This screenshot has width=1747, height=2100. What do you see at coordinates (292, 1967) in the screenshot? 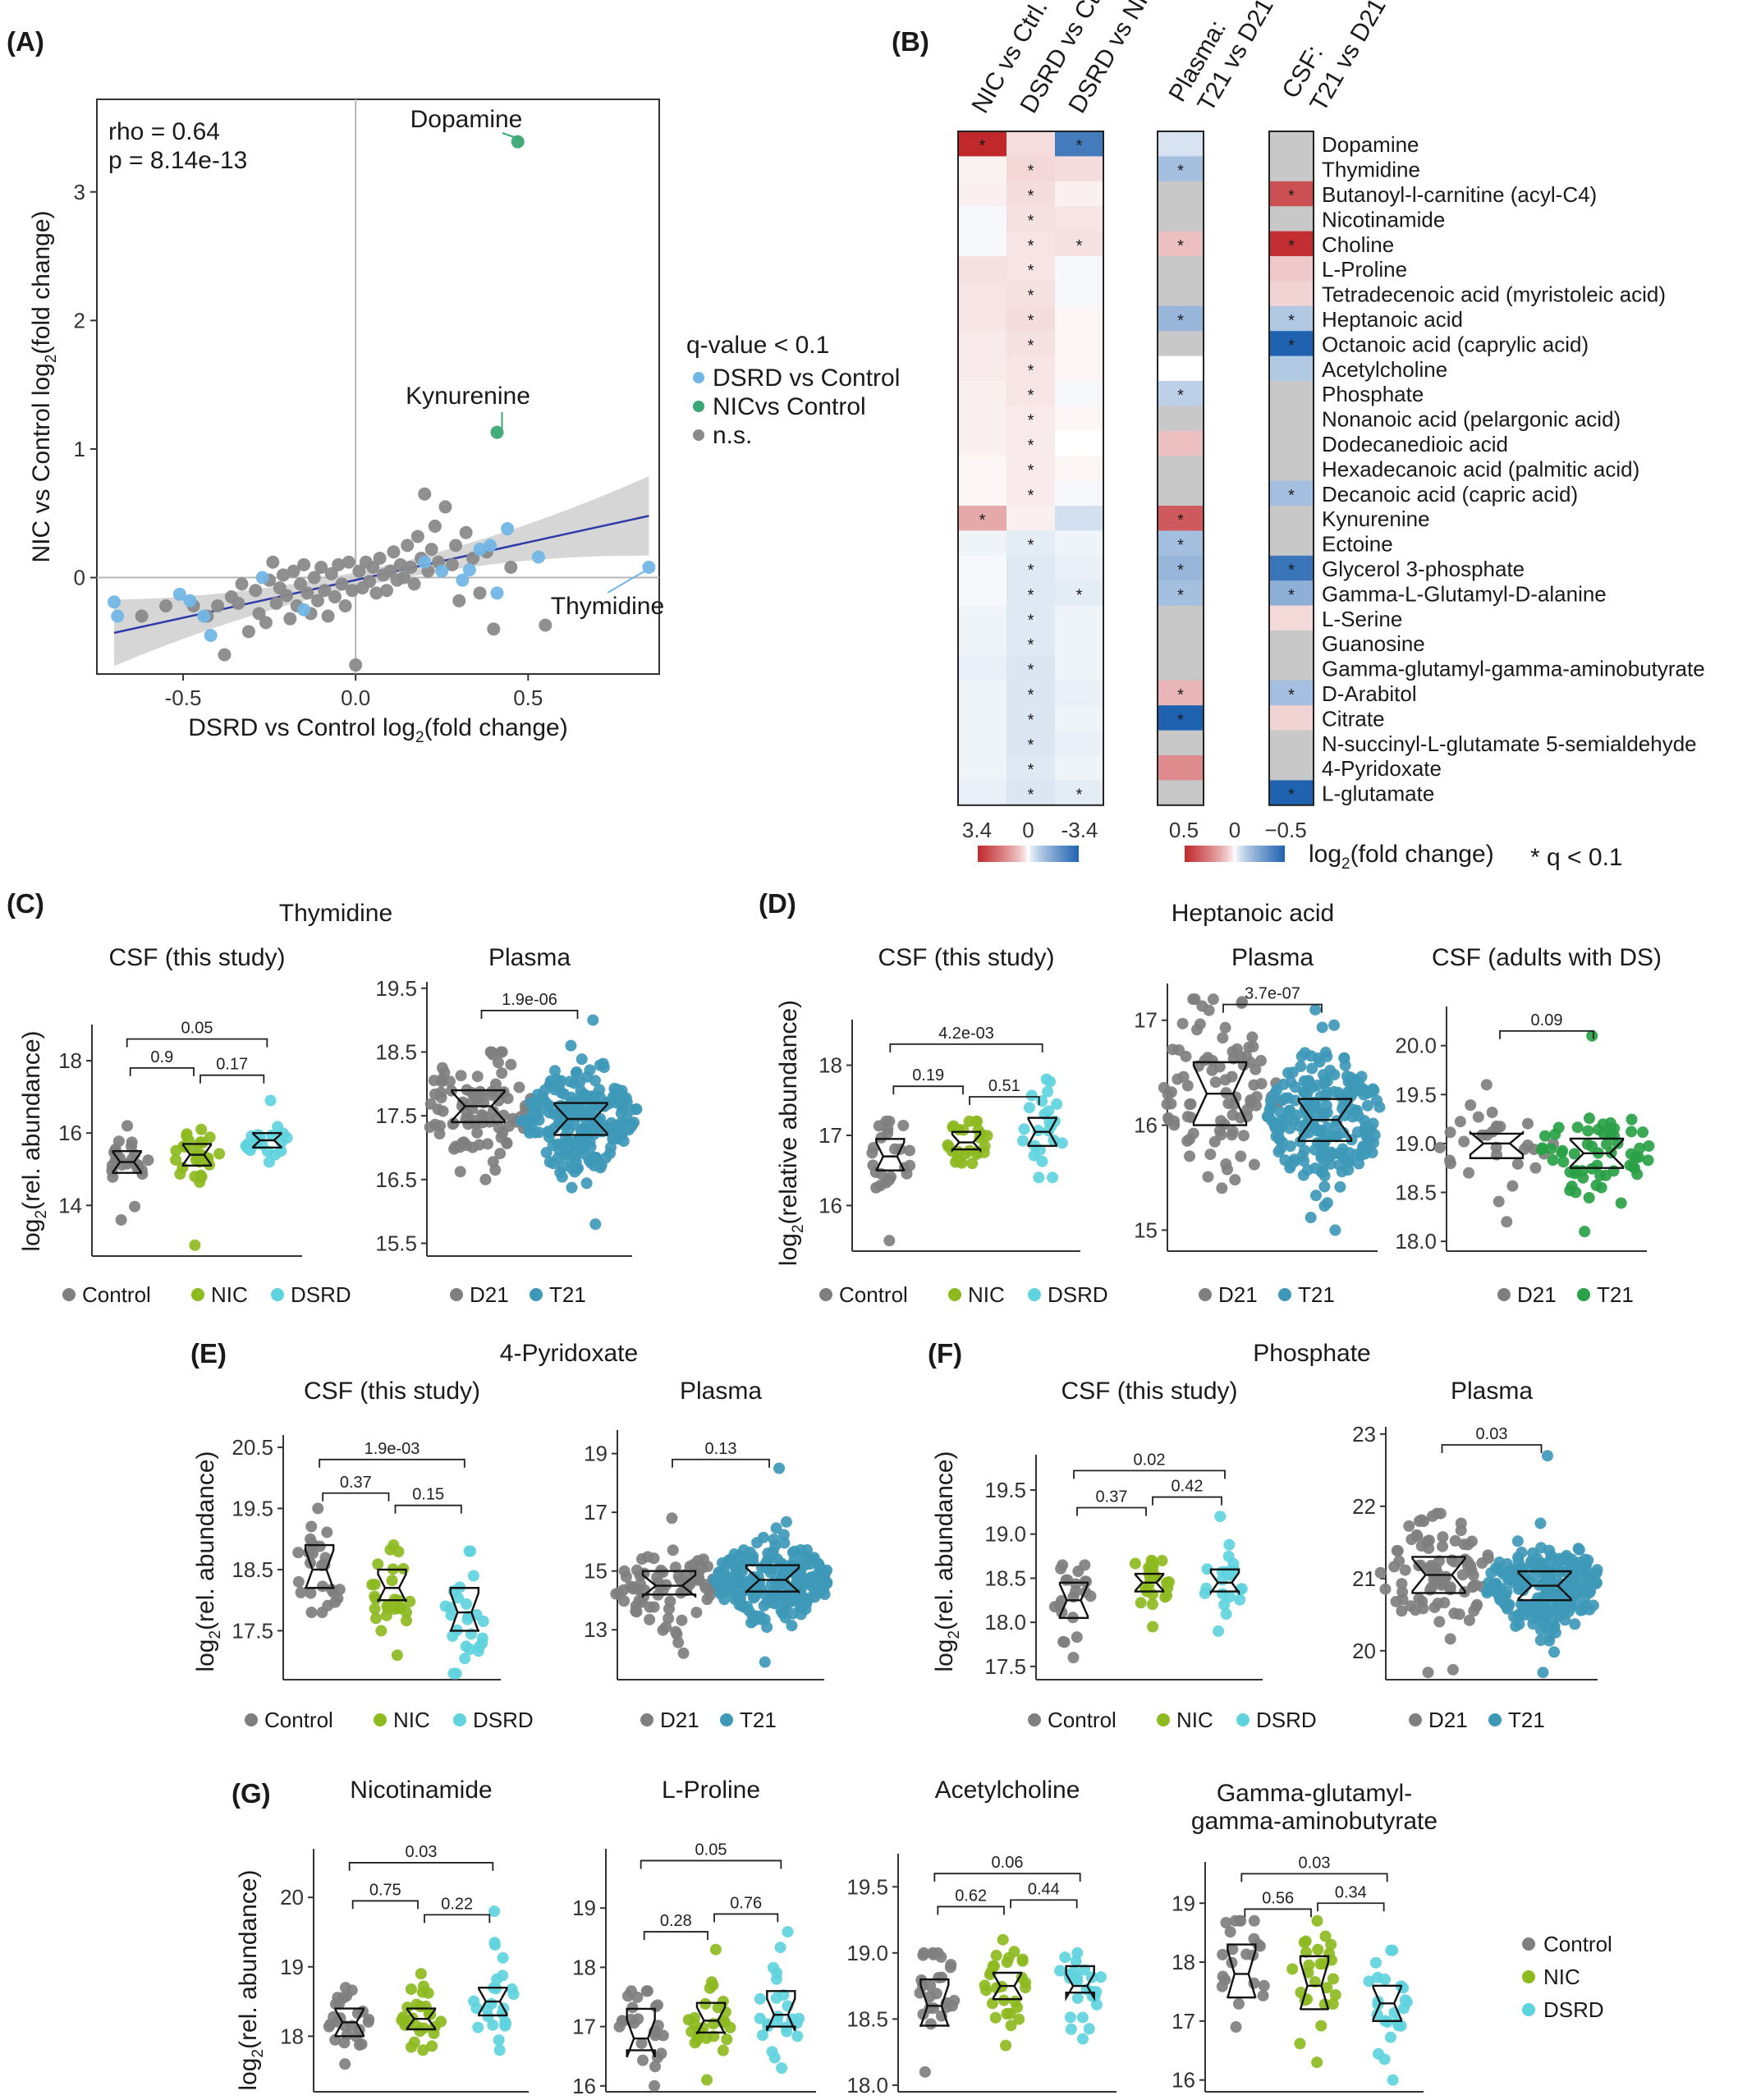
I see `y-tick-label: 19` at bounding box center [292, 1967].